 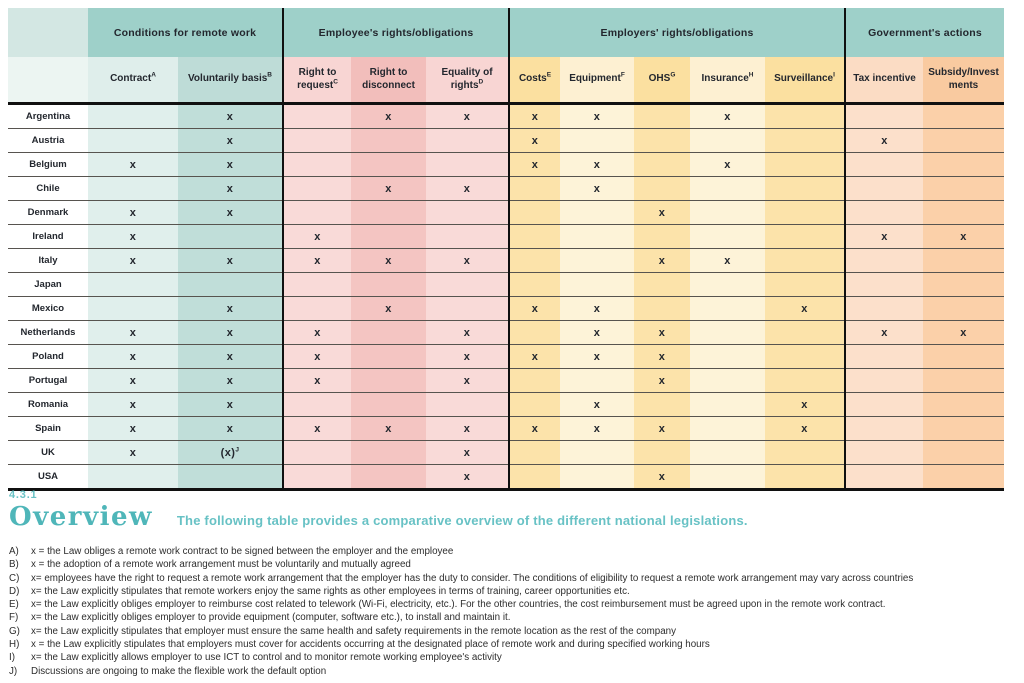 I want to click on column-header-label: Insurance, so click(x=725, y=79).